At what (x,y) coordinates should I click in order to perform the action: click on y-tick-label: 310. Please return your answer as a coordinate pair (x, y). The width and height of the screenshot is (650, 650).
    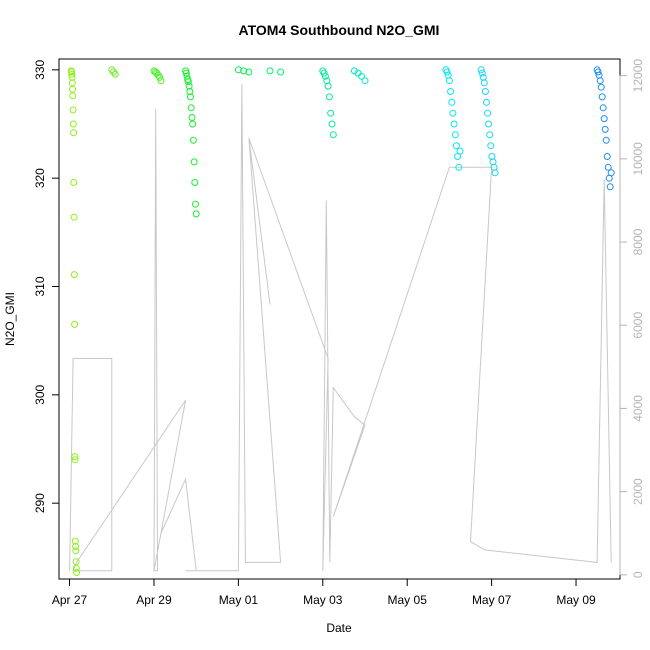
    Looking at the image, I should click on (40, 286).